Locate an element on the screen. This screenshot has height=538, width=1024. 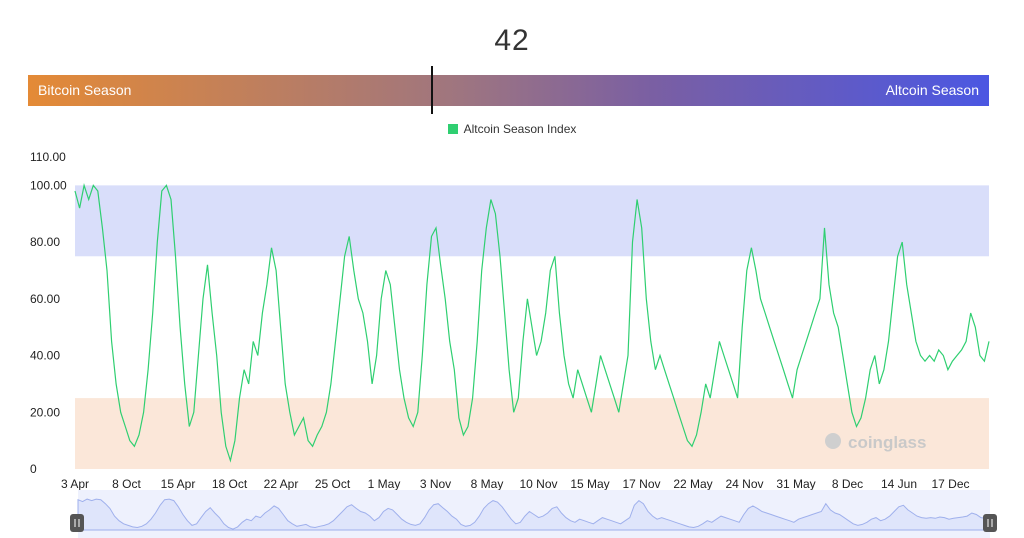
x-tick-label: 25 Oct is located at coordinates (333, 484).